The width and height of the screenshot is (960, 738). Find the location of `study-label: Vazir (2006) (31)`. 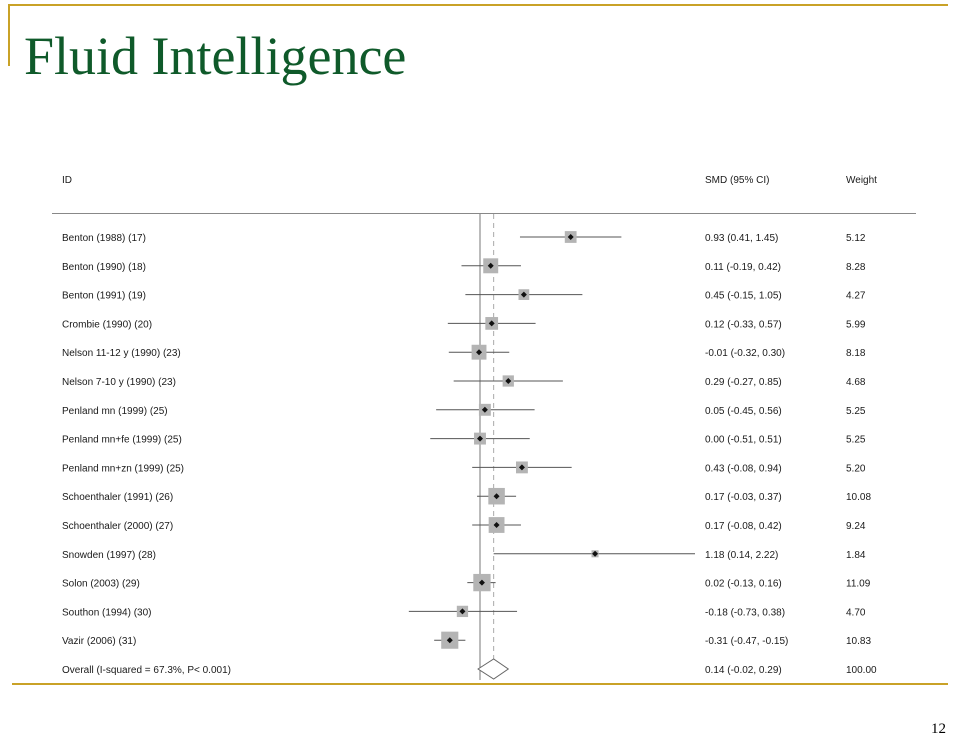

study-label: Vazir (2006) (31) is located at coordinates (99, 641).